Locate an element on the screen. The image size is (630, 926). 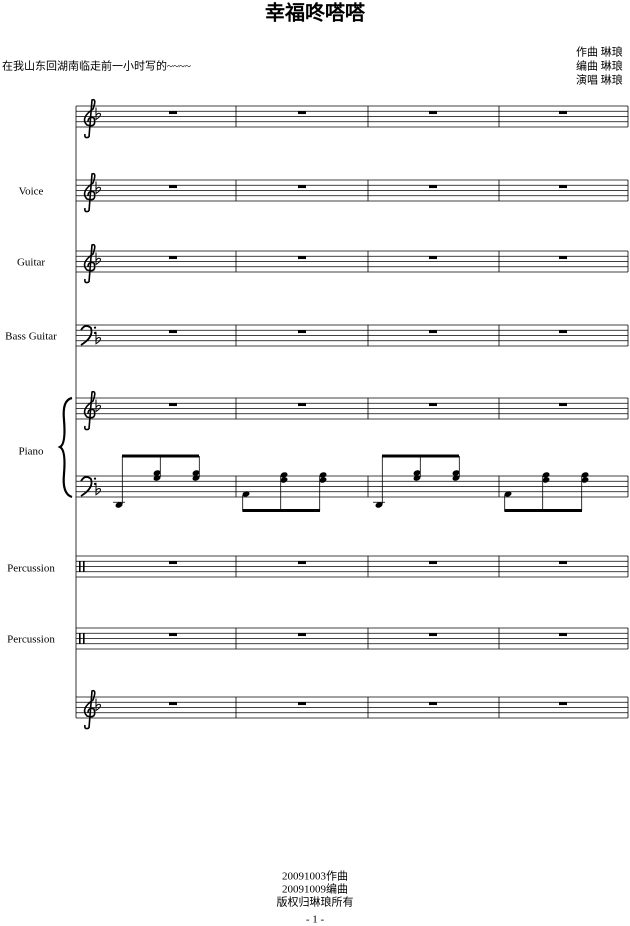
credit: 作曲 琳琅 is located at coordinates (599, 52).